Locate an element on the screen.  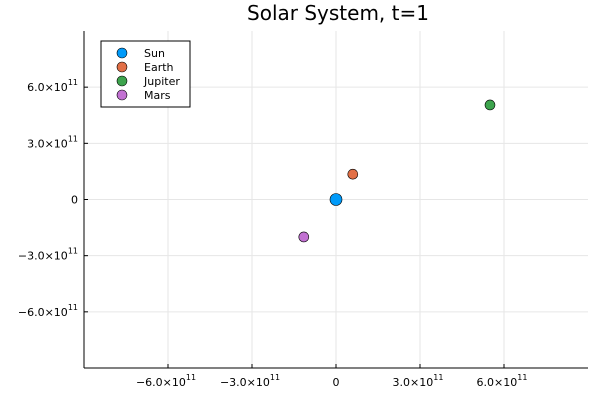
y-tick-label: −6.0×10¹¹ is located at coordinates (48, 311).